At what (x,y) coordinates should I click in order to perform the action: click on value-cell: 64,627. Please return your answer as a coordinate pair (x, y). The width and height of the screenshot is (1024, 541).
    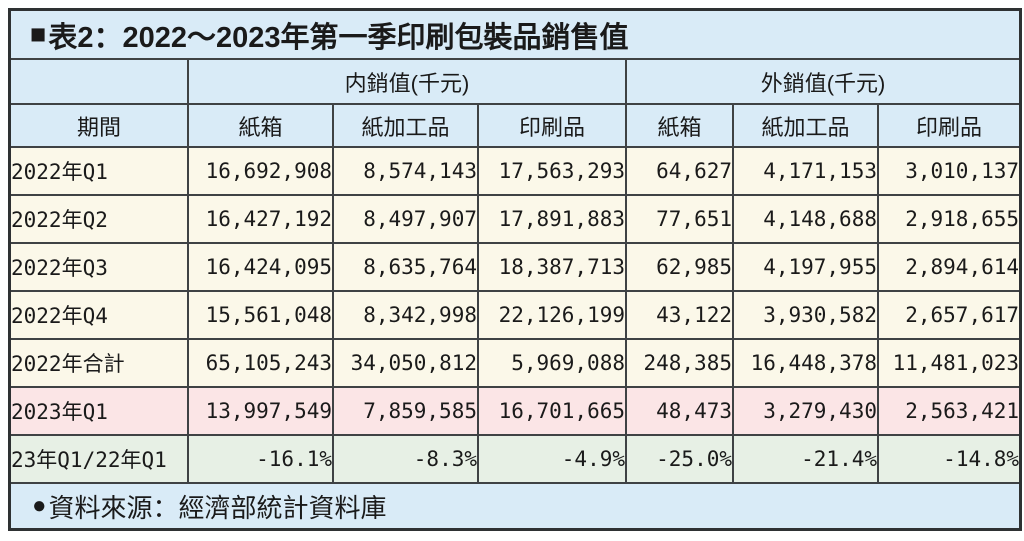
    Looking at the image, I should click on (679, 170).